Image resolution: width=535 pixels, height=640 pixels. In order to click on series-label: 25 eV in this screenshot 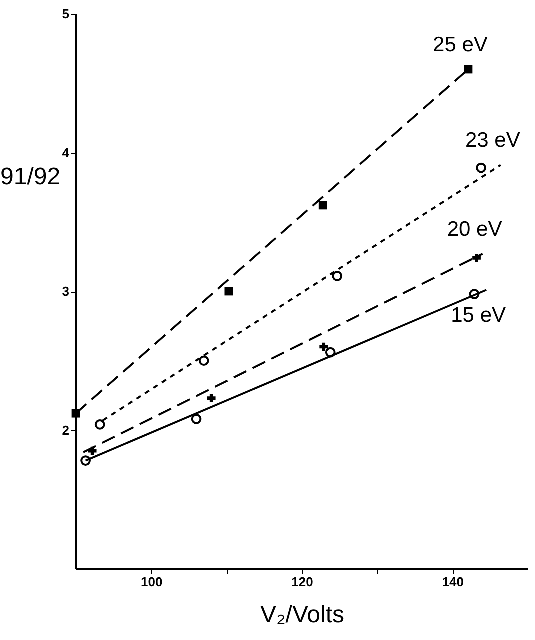, I will do `click(460, 45)`.